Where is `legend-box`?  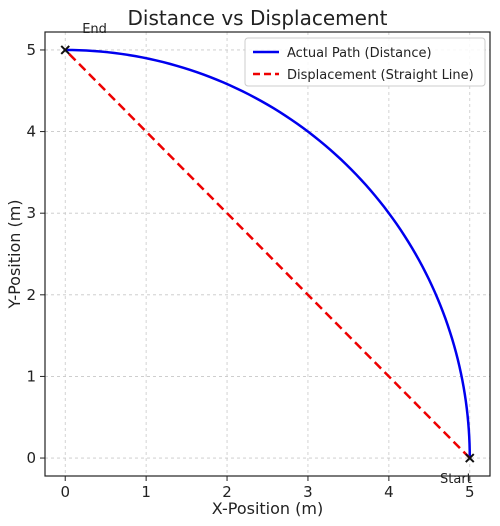
legend-box is located at coordinates (365, 62).